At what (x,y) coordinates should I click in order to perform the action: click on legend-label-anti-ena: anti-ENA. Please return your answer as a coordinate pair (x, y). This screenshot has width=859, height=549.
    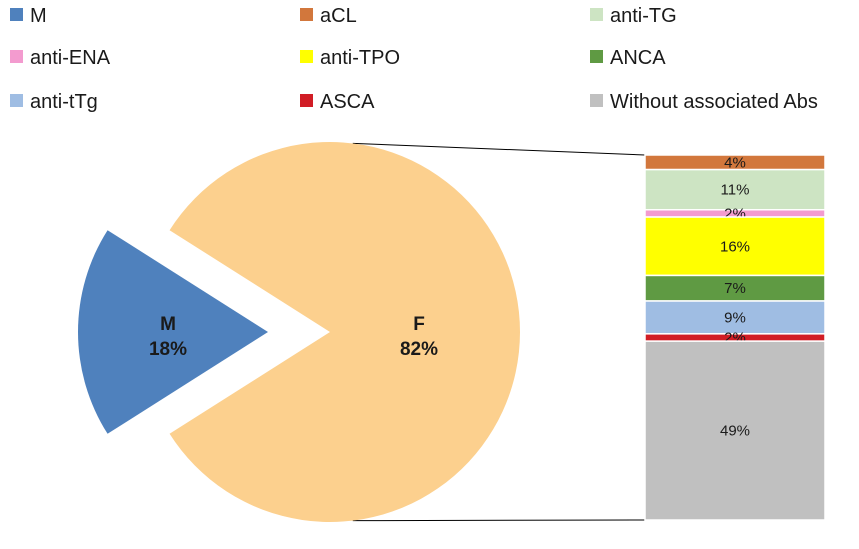
    Looking at the image, I should click on (70, 58).